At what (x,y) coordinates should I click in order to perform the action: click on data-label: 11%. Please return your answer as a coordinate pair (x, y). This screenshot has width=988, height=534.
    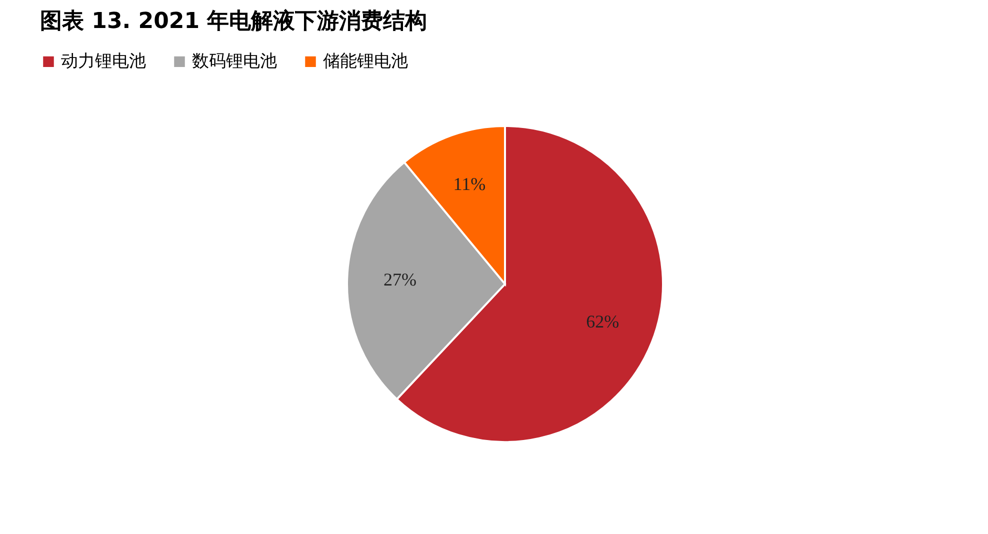
    Looking at the image, I should click on (469, 184).